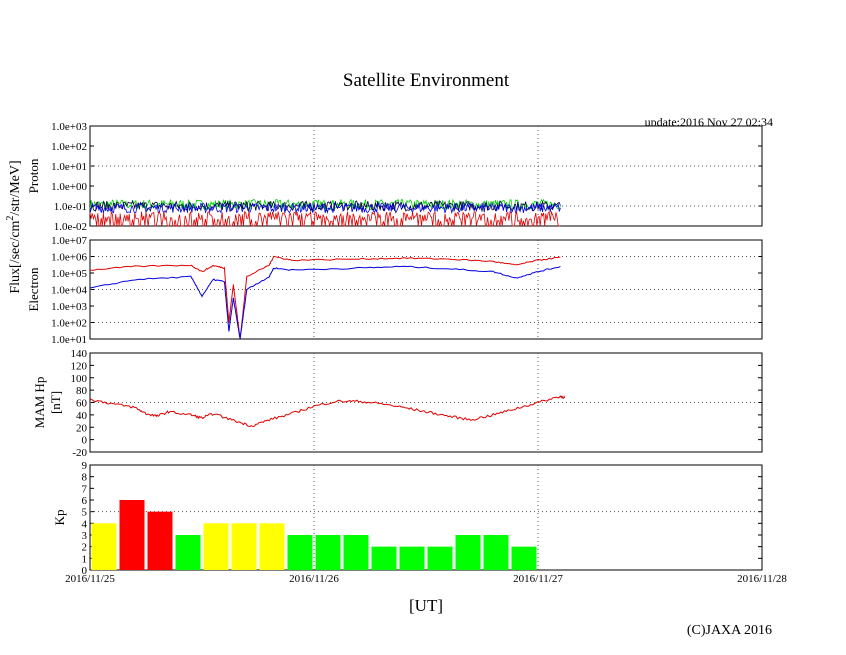  Describe the element at coordinates (79, 354) in the screenshot. I see `y-tick-label: 140` at that location.